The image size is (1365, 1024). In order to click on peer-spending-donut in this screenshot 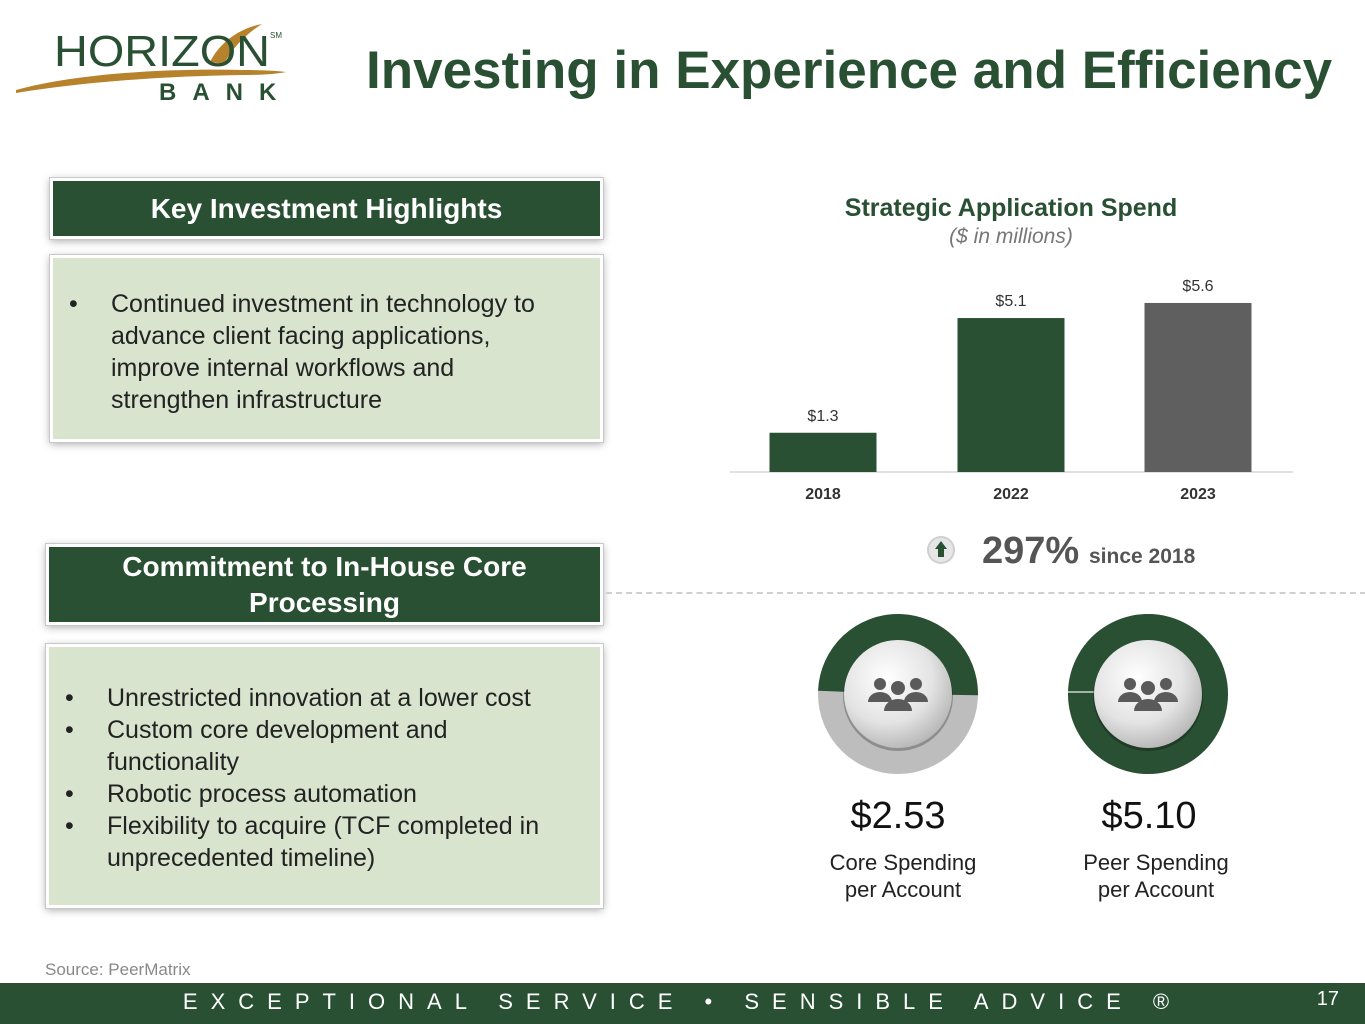, I will do `click(1148, 694)`.